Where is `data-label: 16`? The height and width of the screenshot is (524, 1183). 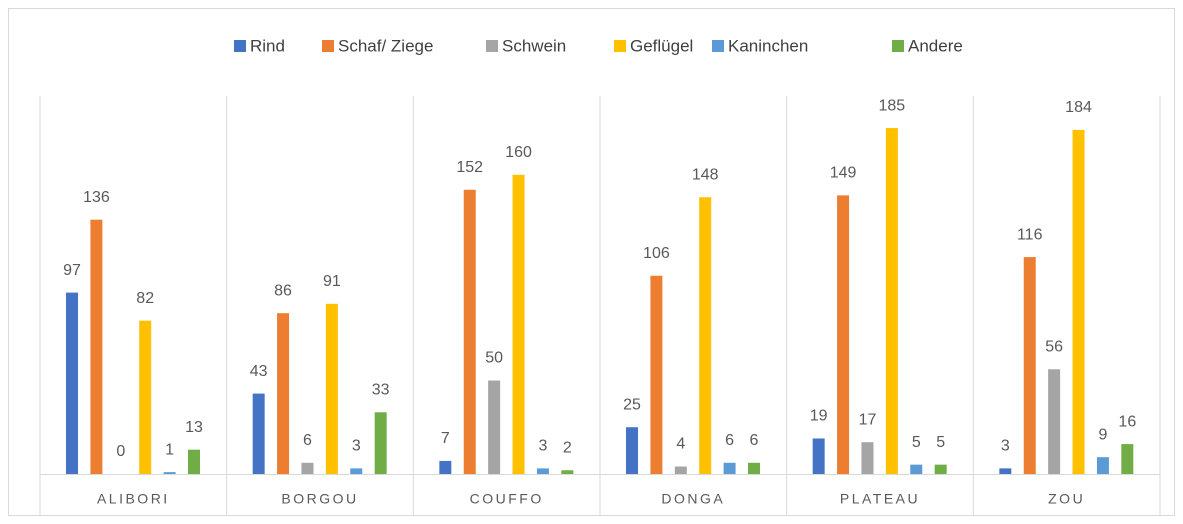
data-label: 16 is located at coordinates (1127, 421).